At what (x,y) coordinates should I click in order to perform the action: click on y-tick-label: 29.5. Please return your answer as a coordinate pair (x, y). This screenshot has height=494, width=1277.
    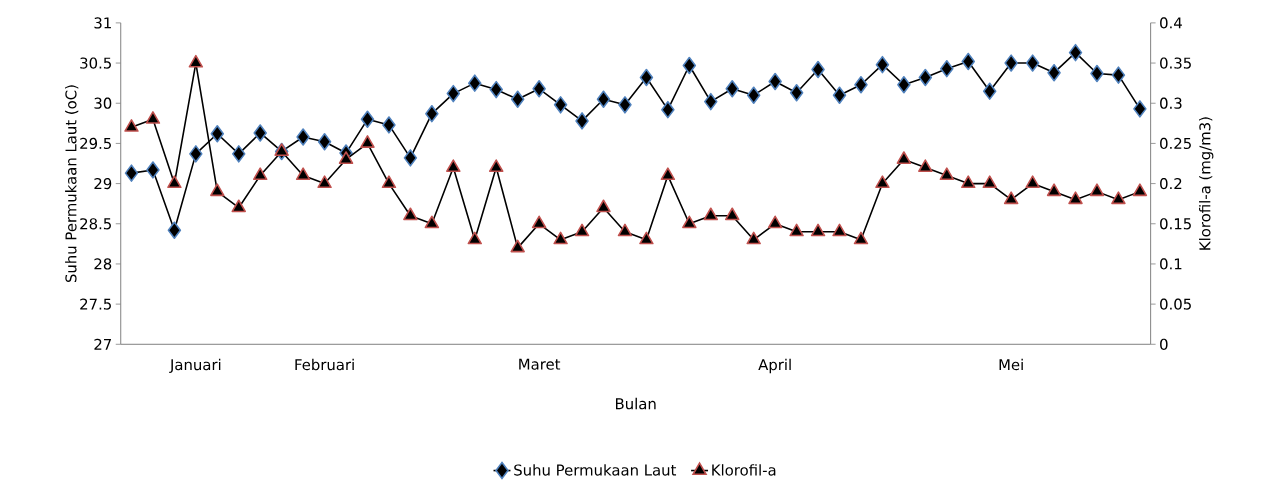
    Looking at the image, I should click on (95, 144).